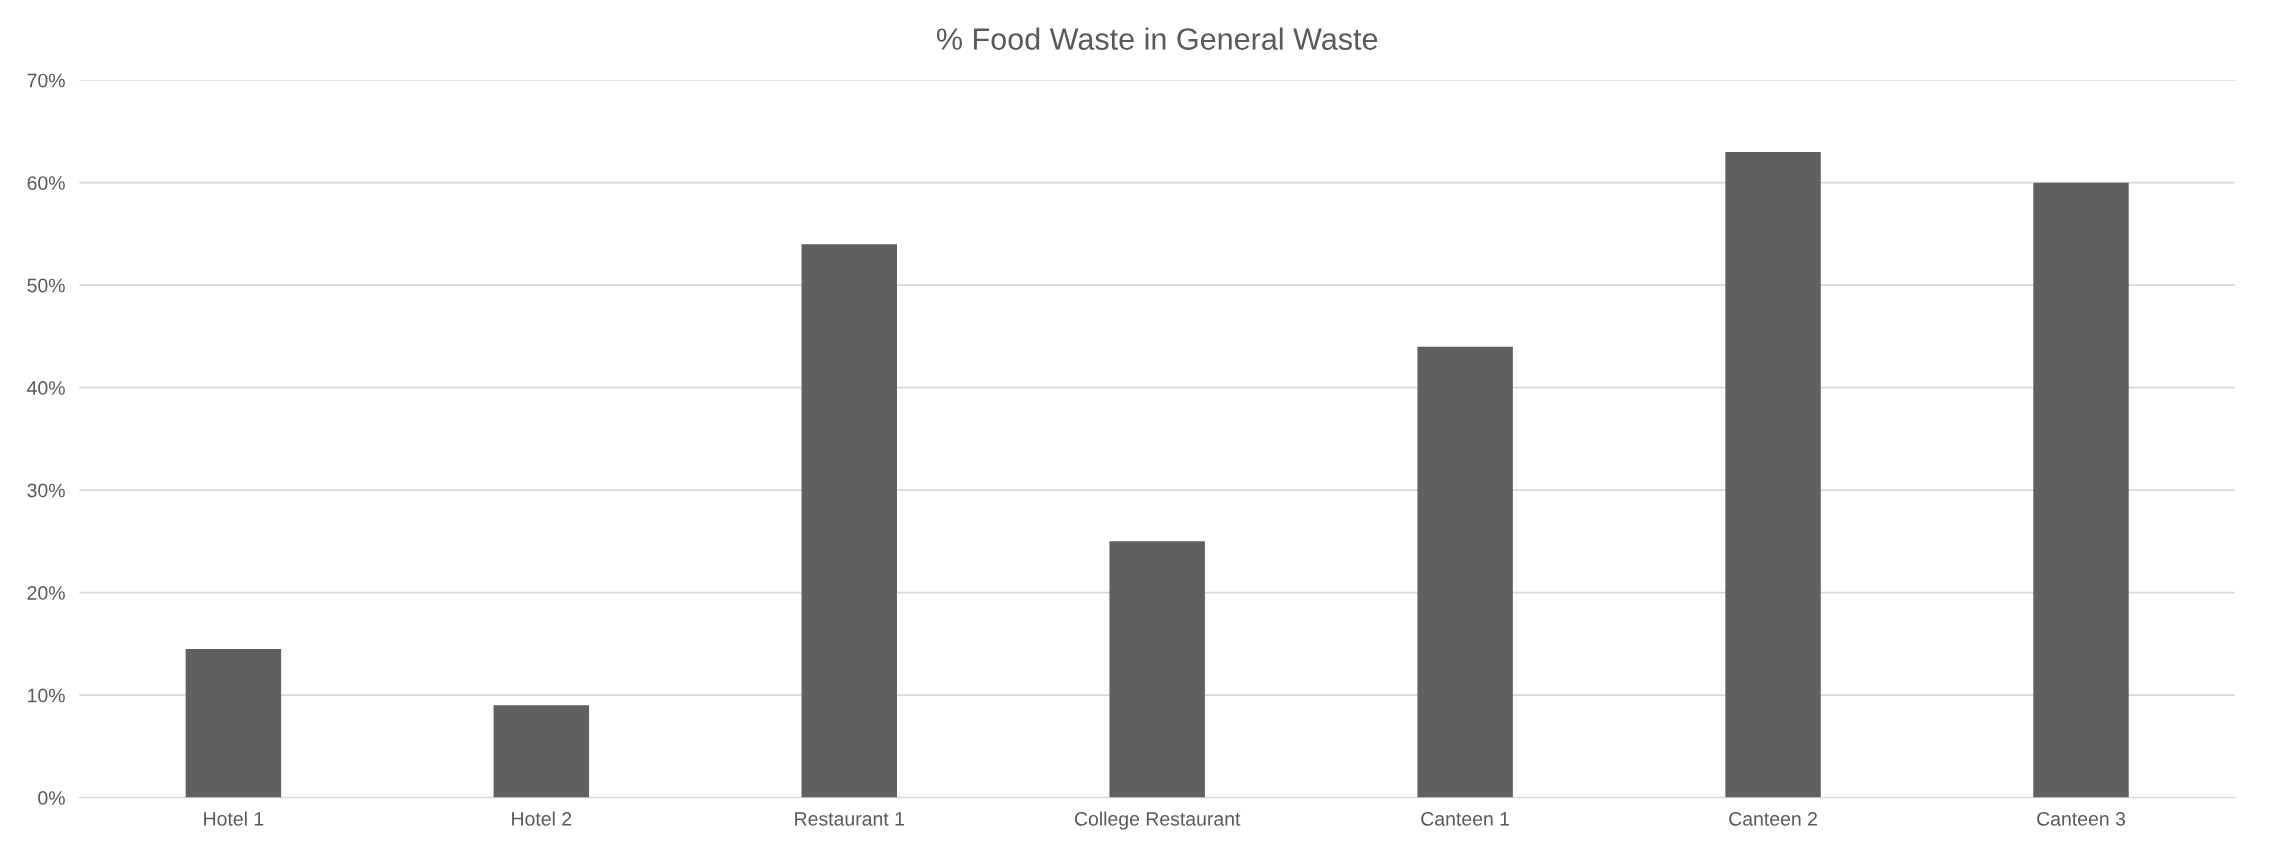  I want to click on x-tick-label: Hotel 2, so click(542, 818).